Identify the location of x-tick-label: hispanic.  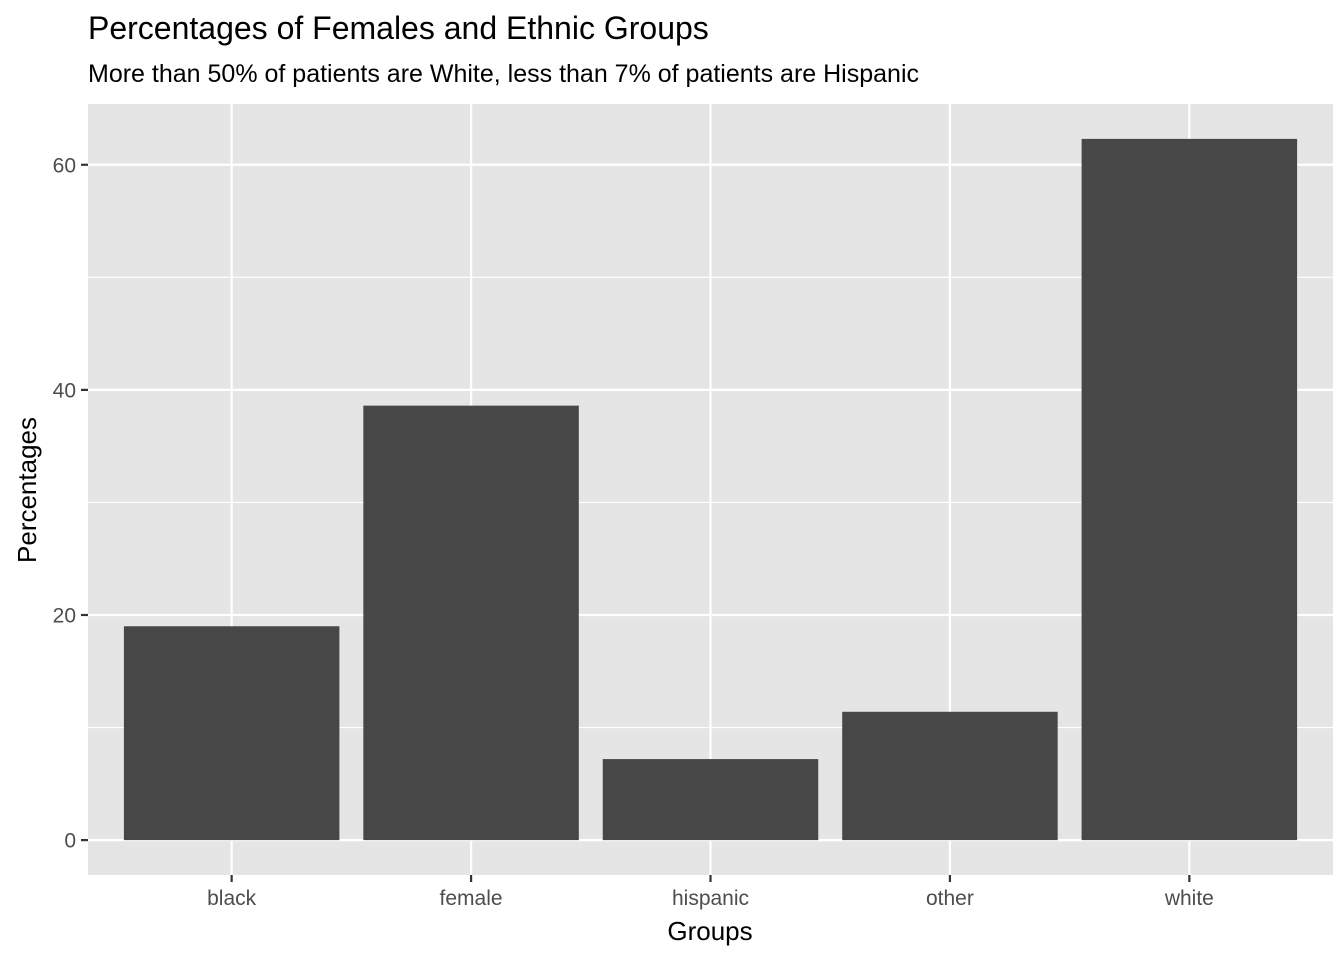
(710, 898).